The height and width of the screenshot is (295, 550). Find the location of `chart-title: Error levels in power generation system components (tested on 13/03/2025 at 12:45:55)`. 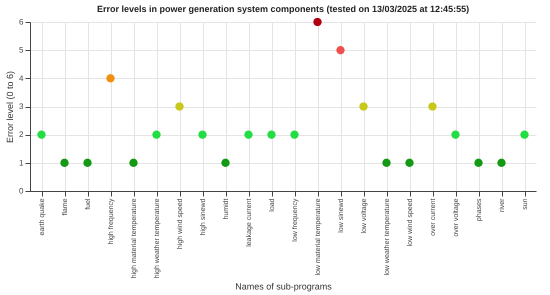

chart-title: Error levels in power generation system components (tested on 13/03/2025 at 12:45:55) is located at coordinates (283, 9).